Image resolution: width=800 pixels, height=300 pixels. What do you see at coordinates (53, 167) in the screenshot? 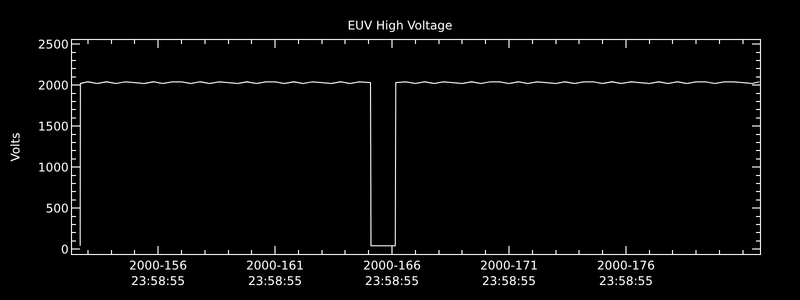
I see `y-tick-label: 1000` at bounding box center [53, 167].